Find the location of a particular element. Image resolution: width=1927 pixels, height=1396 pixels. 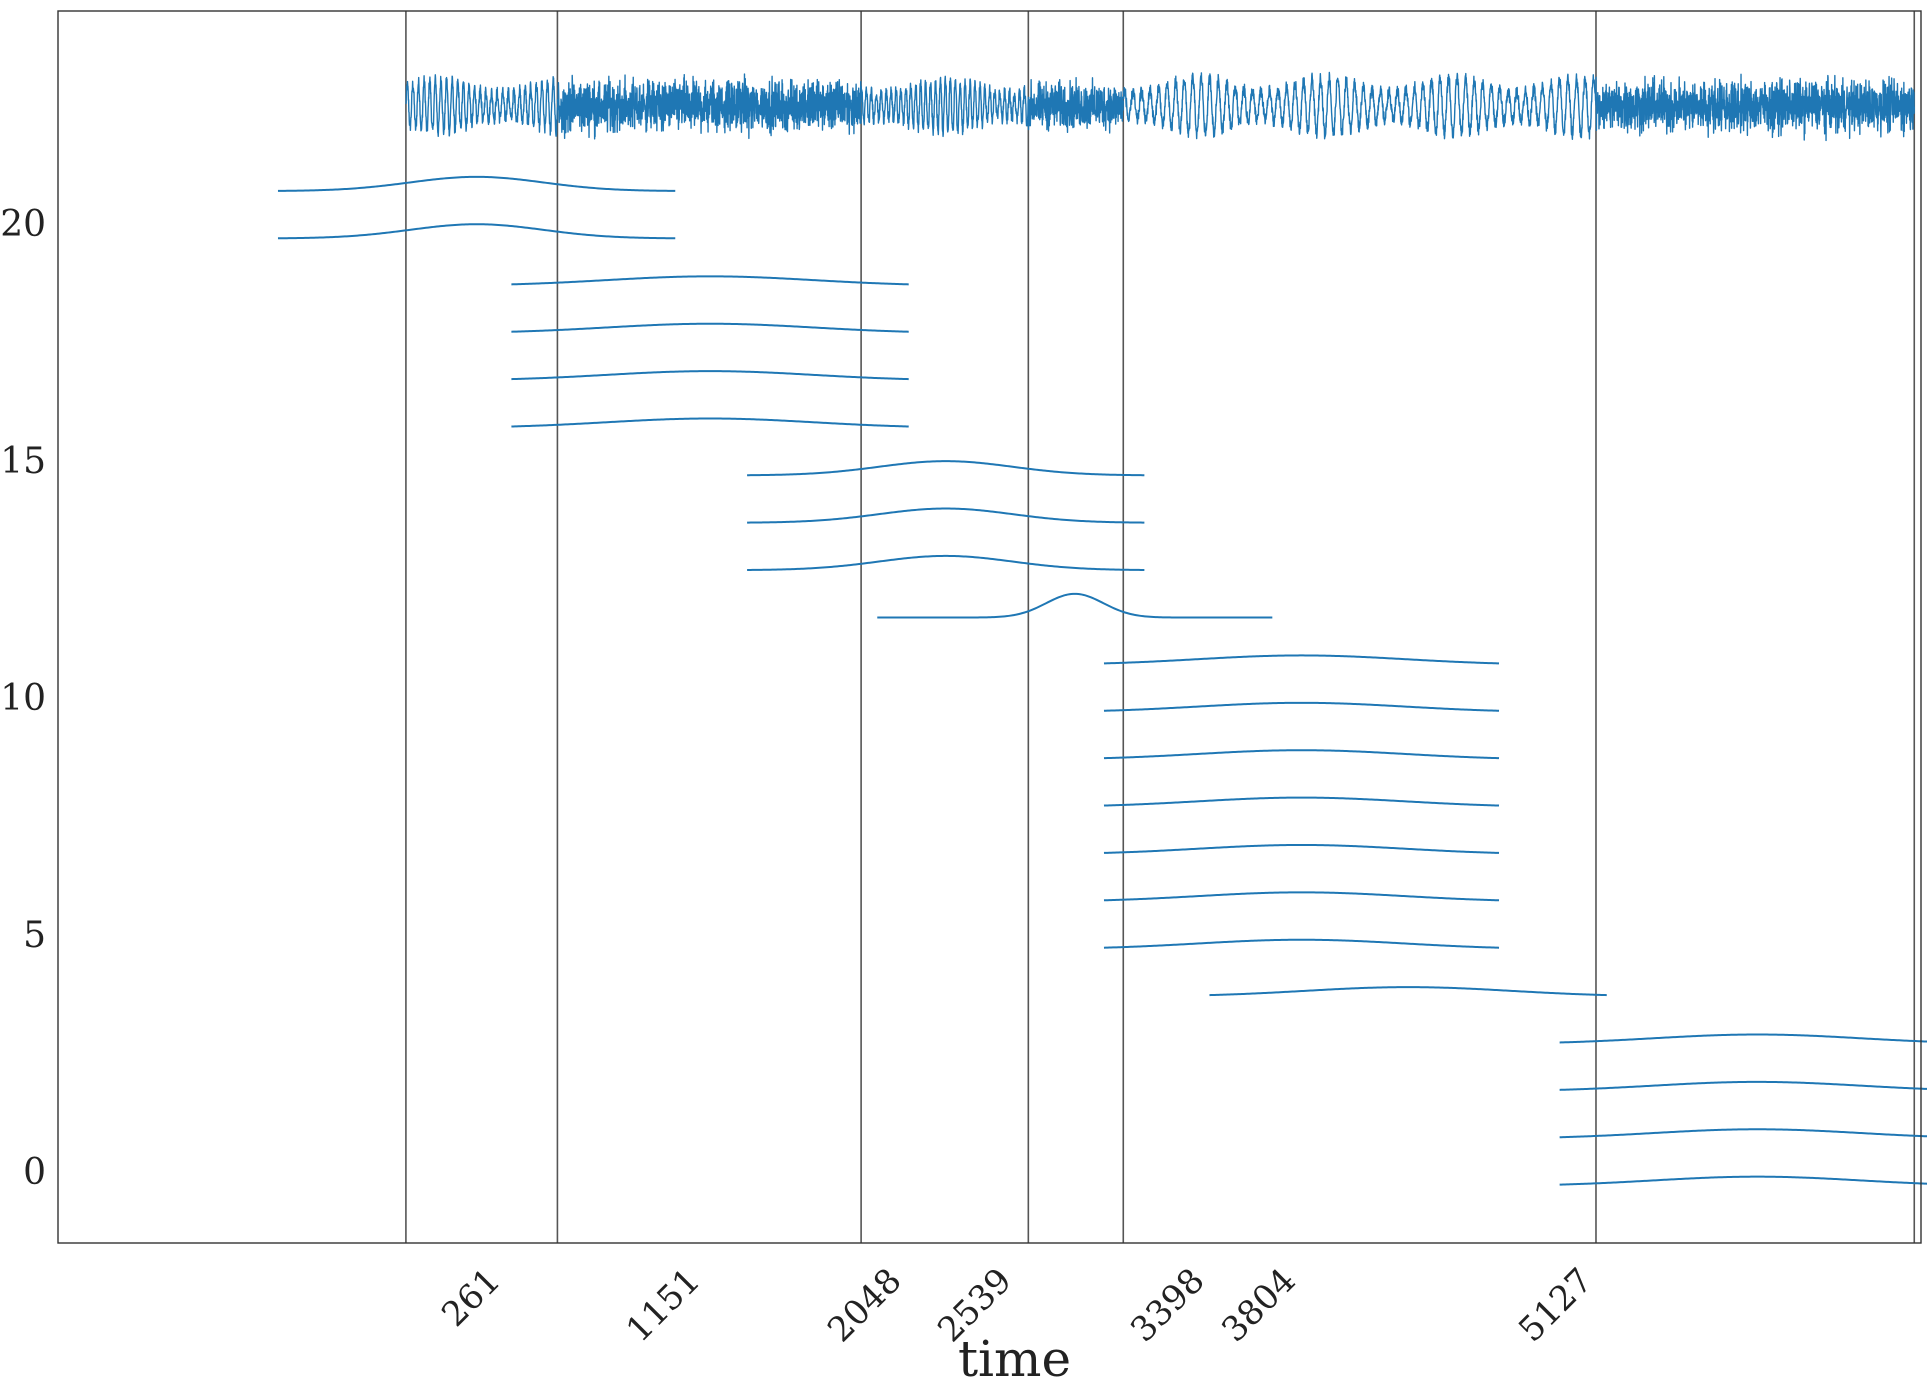

y-tick-label-1: 5 is located at coordinates (34, 935).